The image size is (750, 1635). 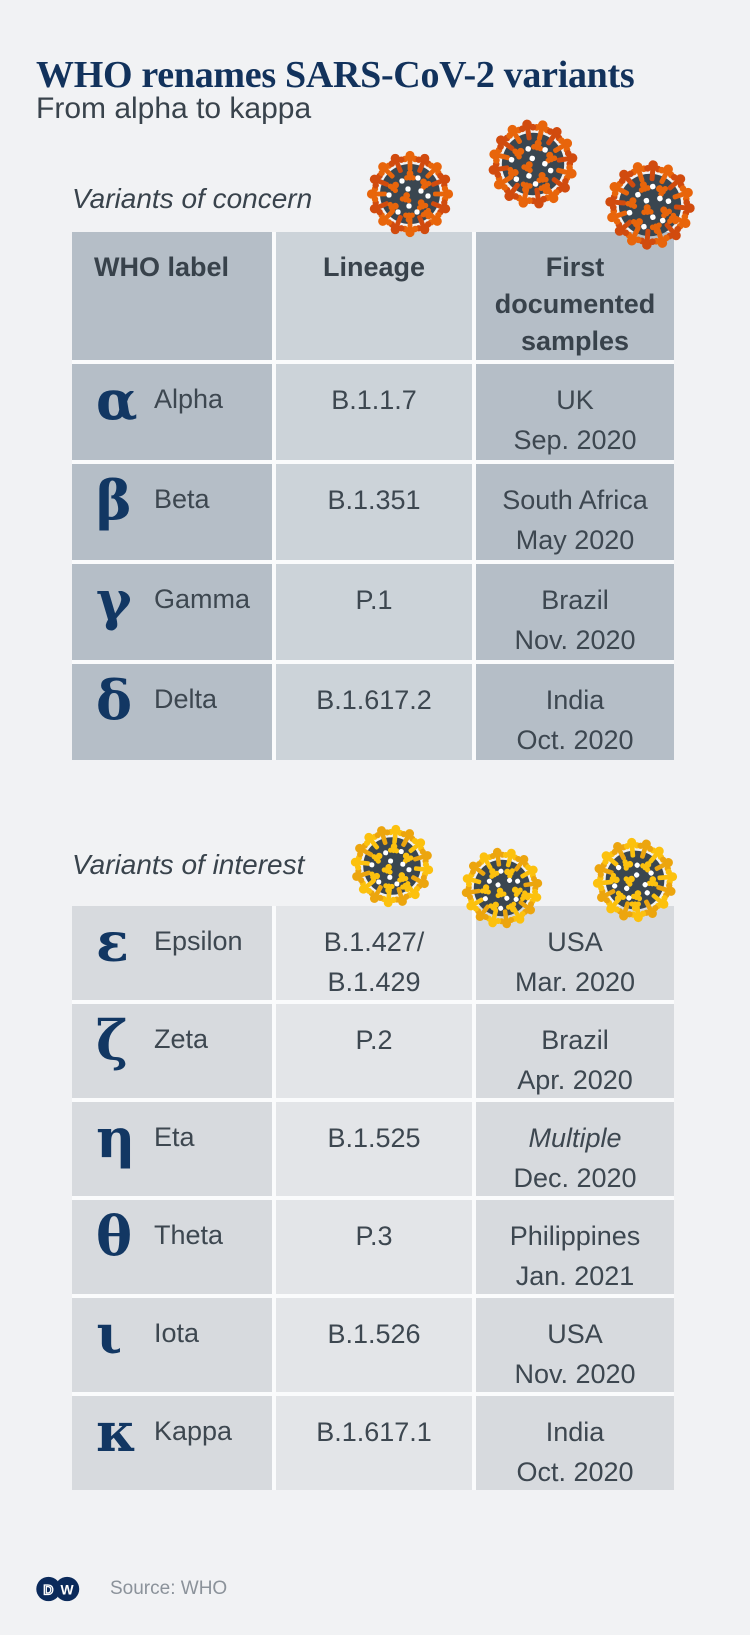 I want to click on lineage-cell: B.1.351, so click(x=374, y=512).